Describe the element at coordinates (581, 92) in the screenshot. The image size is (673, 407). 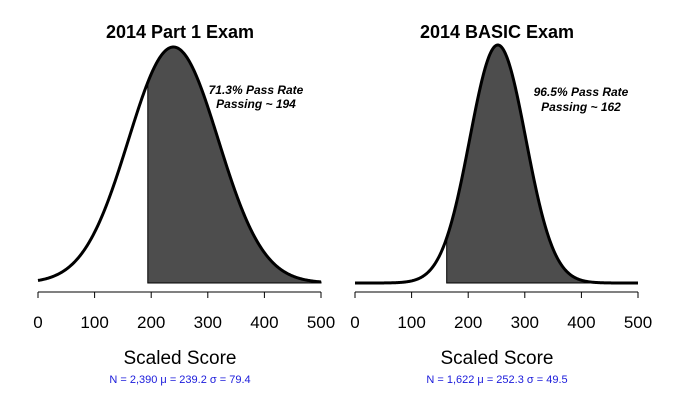
I see `pass-rate-annotation: 96.5% Pass Rate` at that location.